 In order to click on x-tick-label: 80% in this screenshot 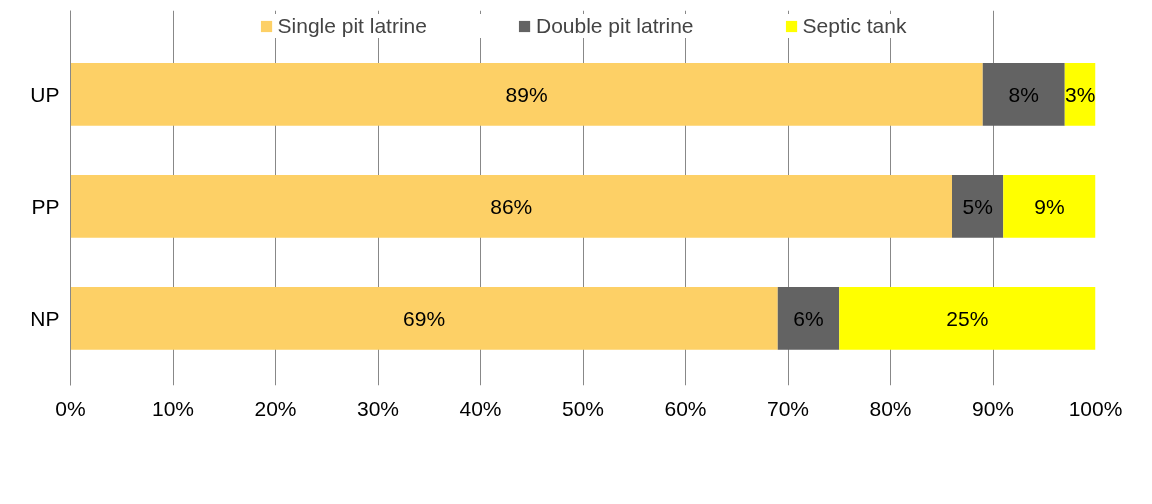, I will do `click(890, 408)`.